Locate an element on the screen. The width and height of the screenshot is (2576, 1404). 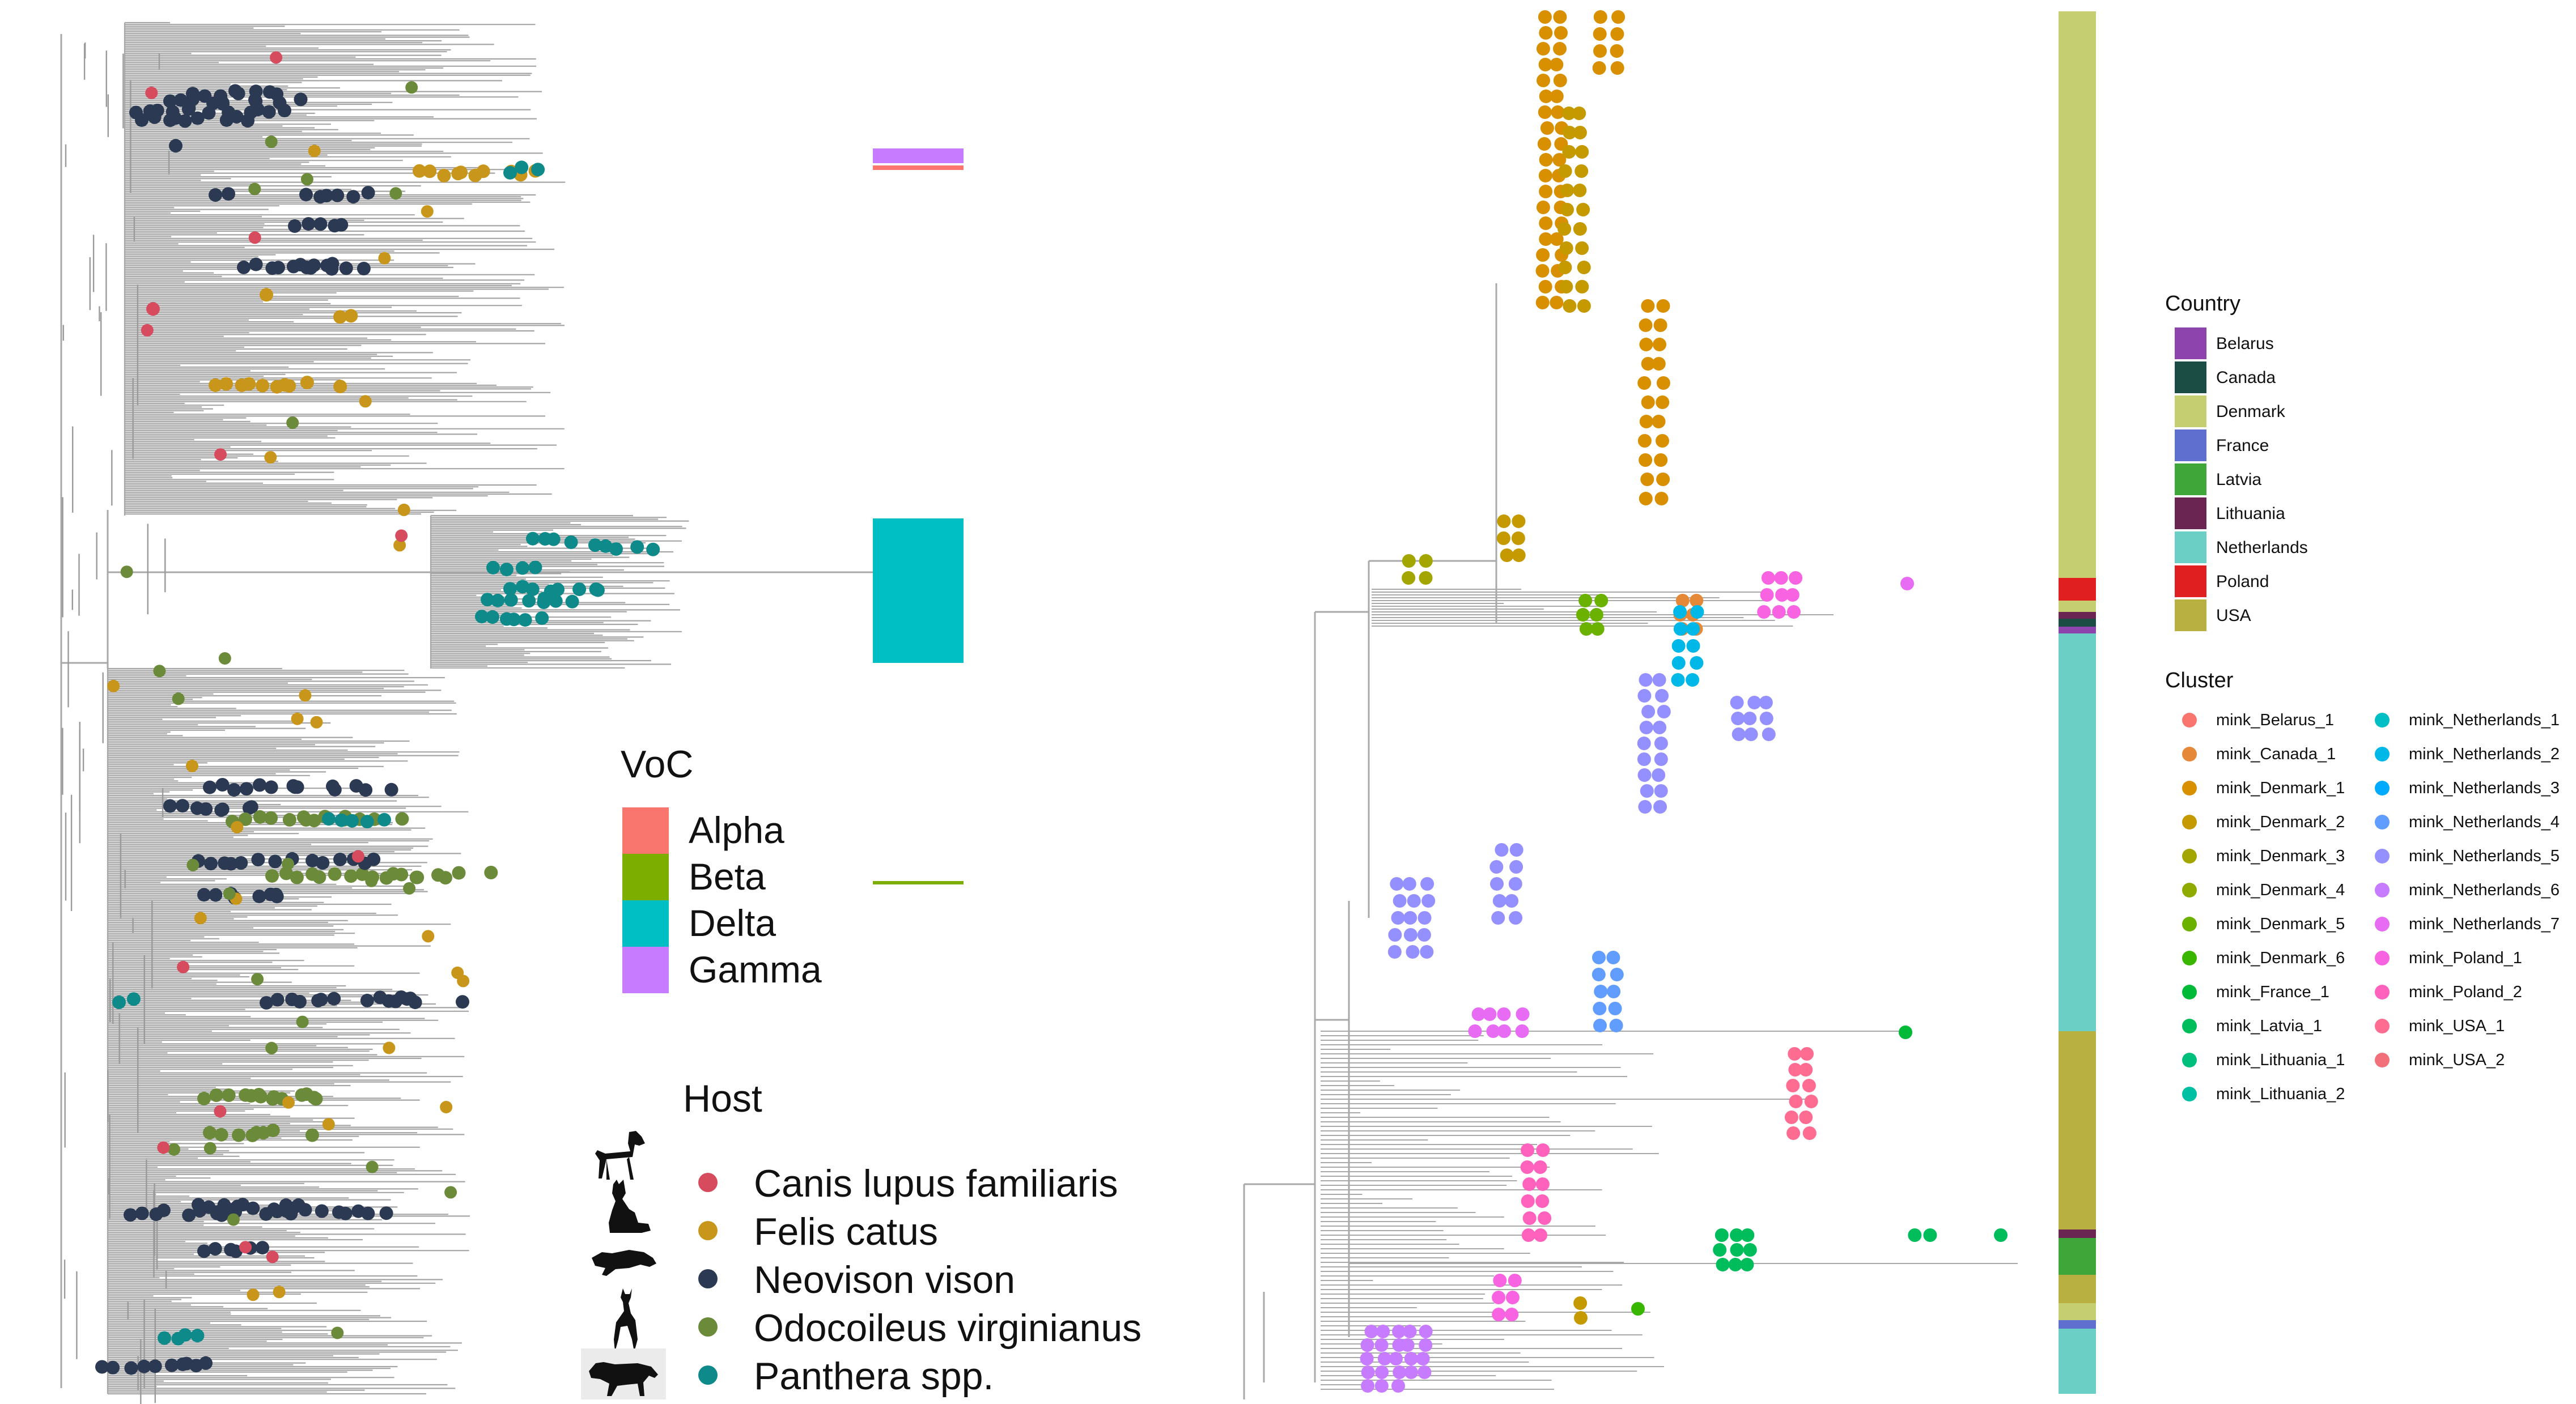
country-label-latvia: Latvia is located at coordinates (2239, 479).